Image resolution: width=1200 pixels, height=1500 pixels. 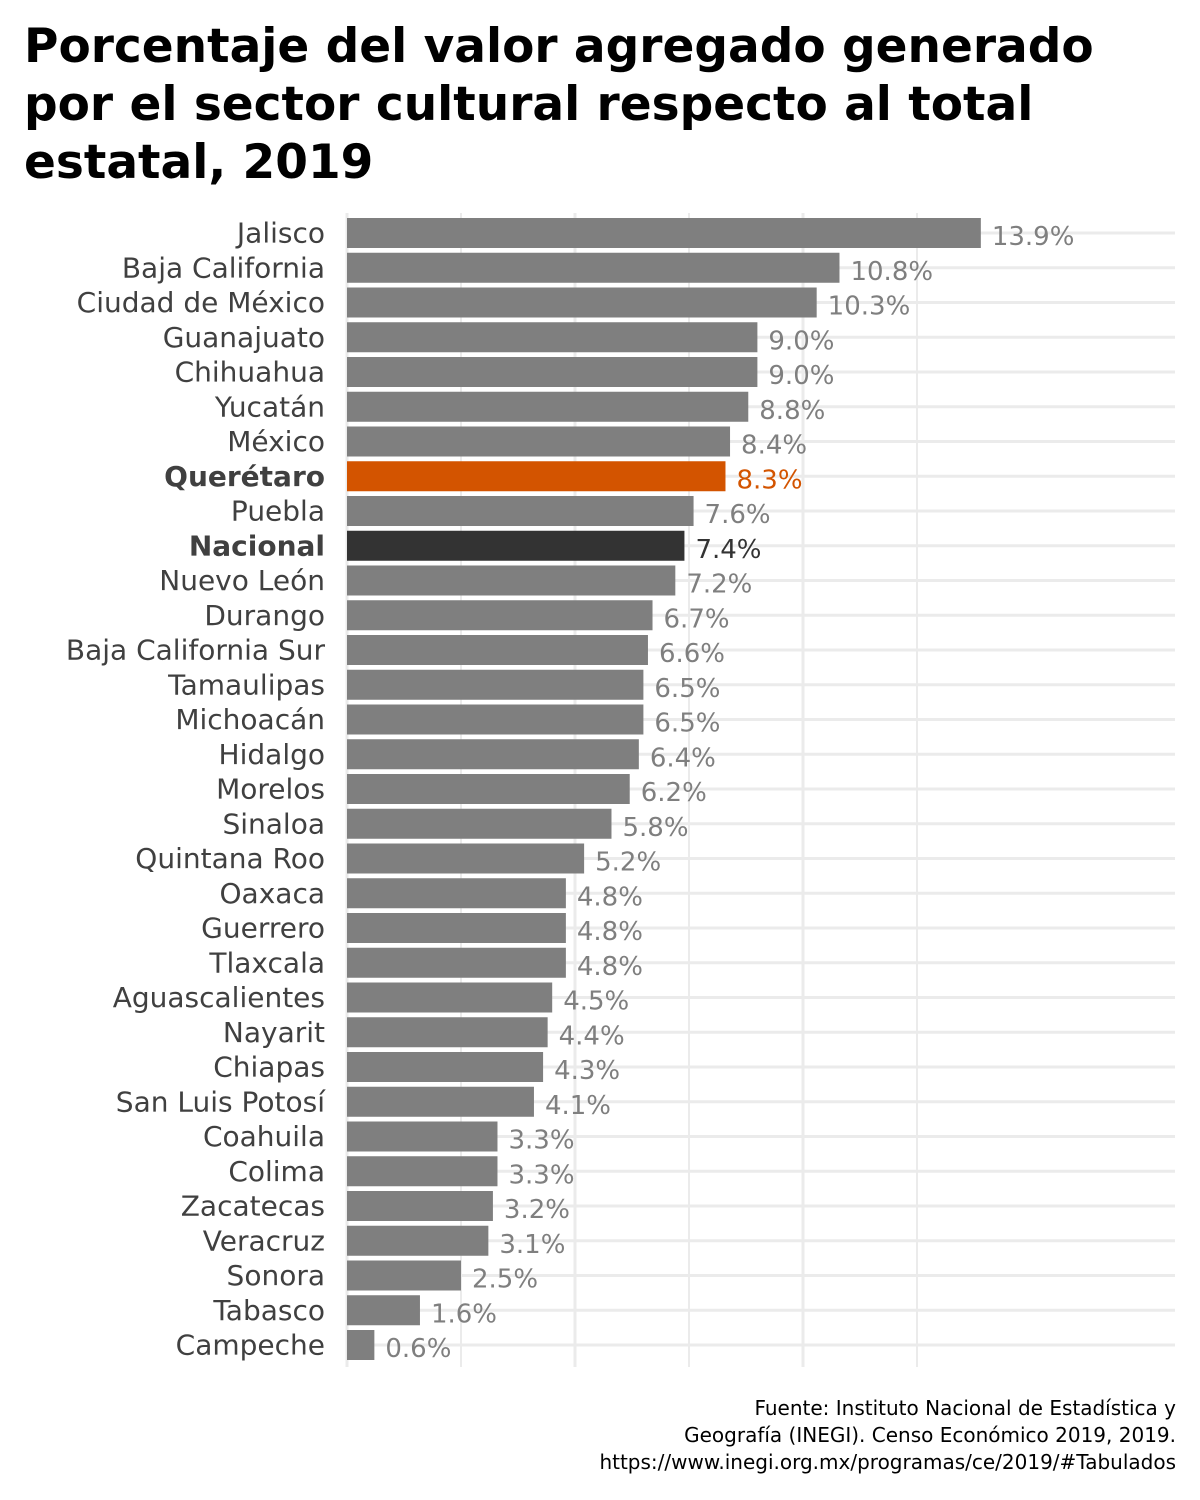 What do you see at coordinates (587, 1071) in the screenshot?
I see `value-label: 4.3%` at bounding box center [587, 1071].